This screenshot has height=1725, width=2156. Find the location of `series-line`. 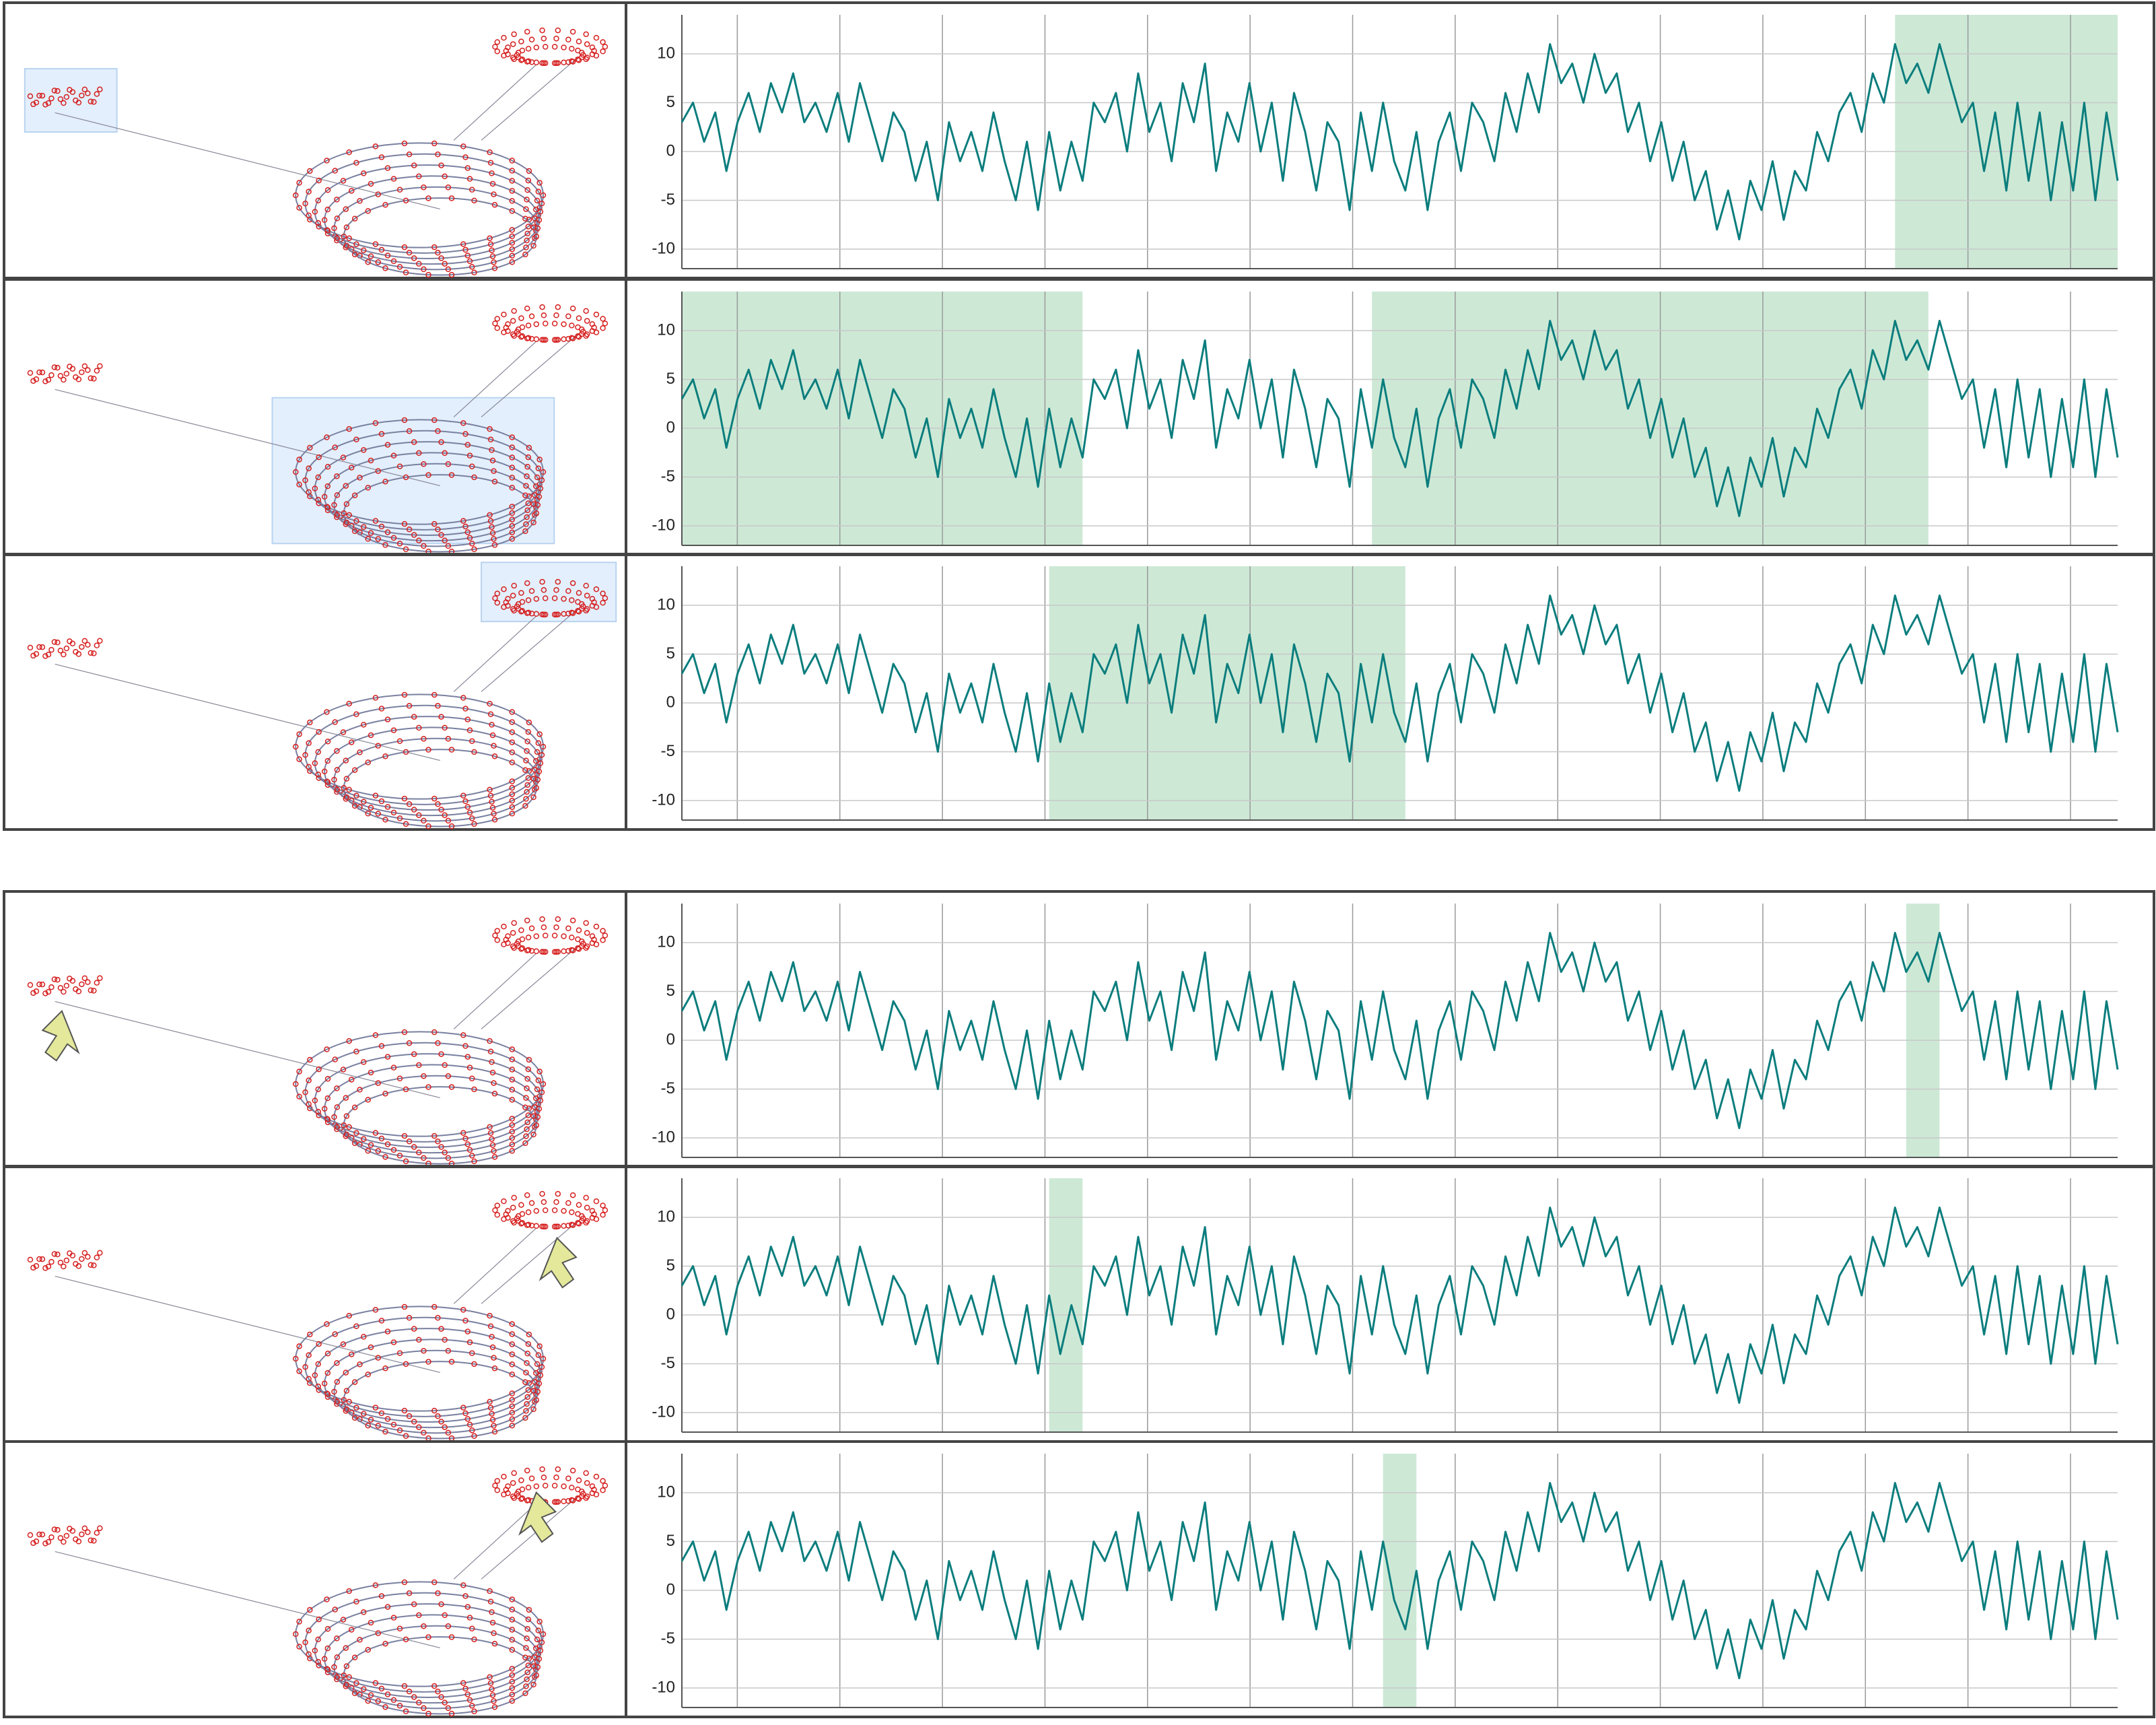

series-line is located at coordinates (1400, 1030).